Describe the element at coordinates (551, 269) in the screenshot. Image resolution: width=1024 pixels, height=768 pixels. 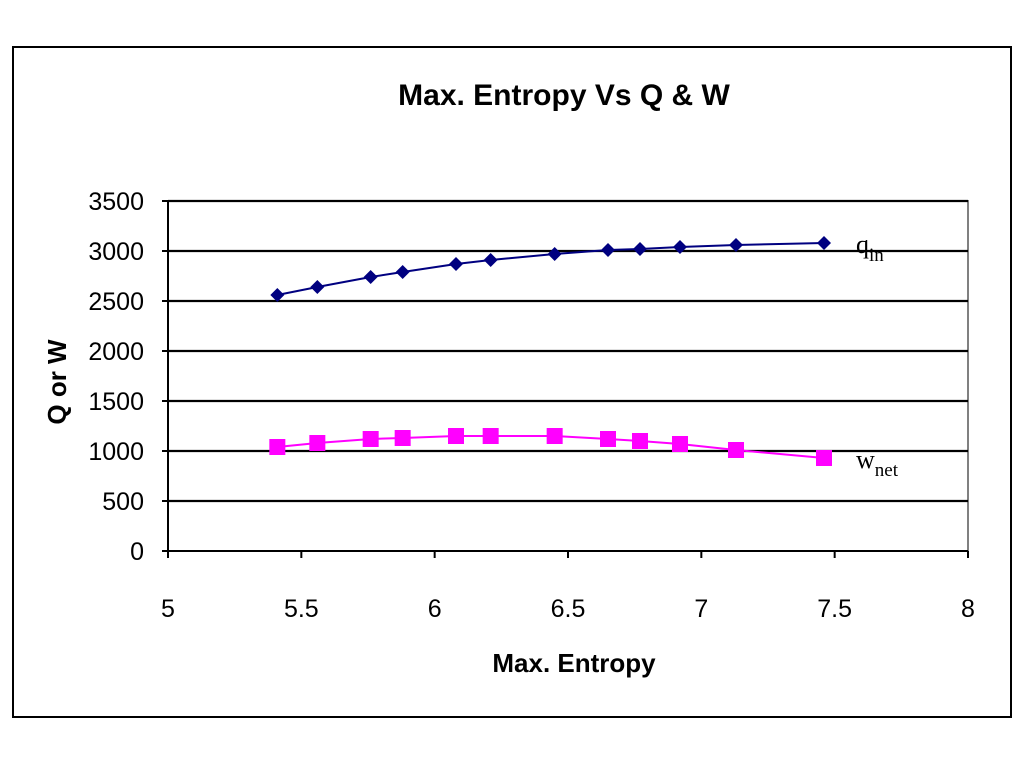
I see `series-line-q-in` at that location.